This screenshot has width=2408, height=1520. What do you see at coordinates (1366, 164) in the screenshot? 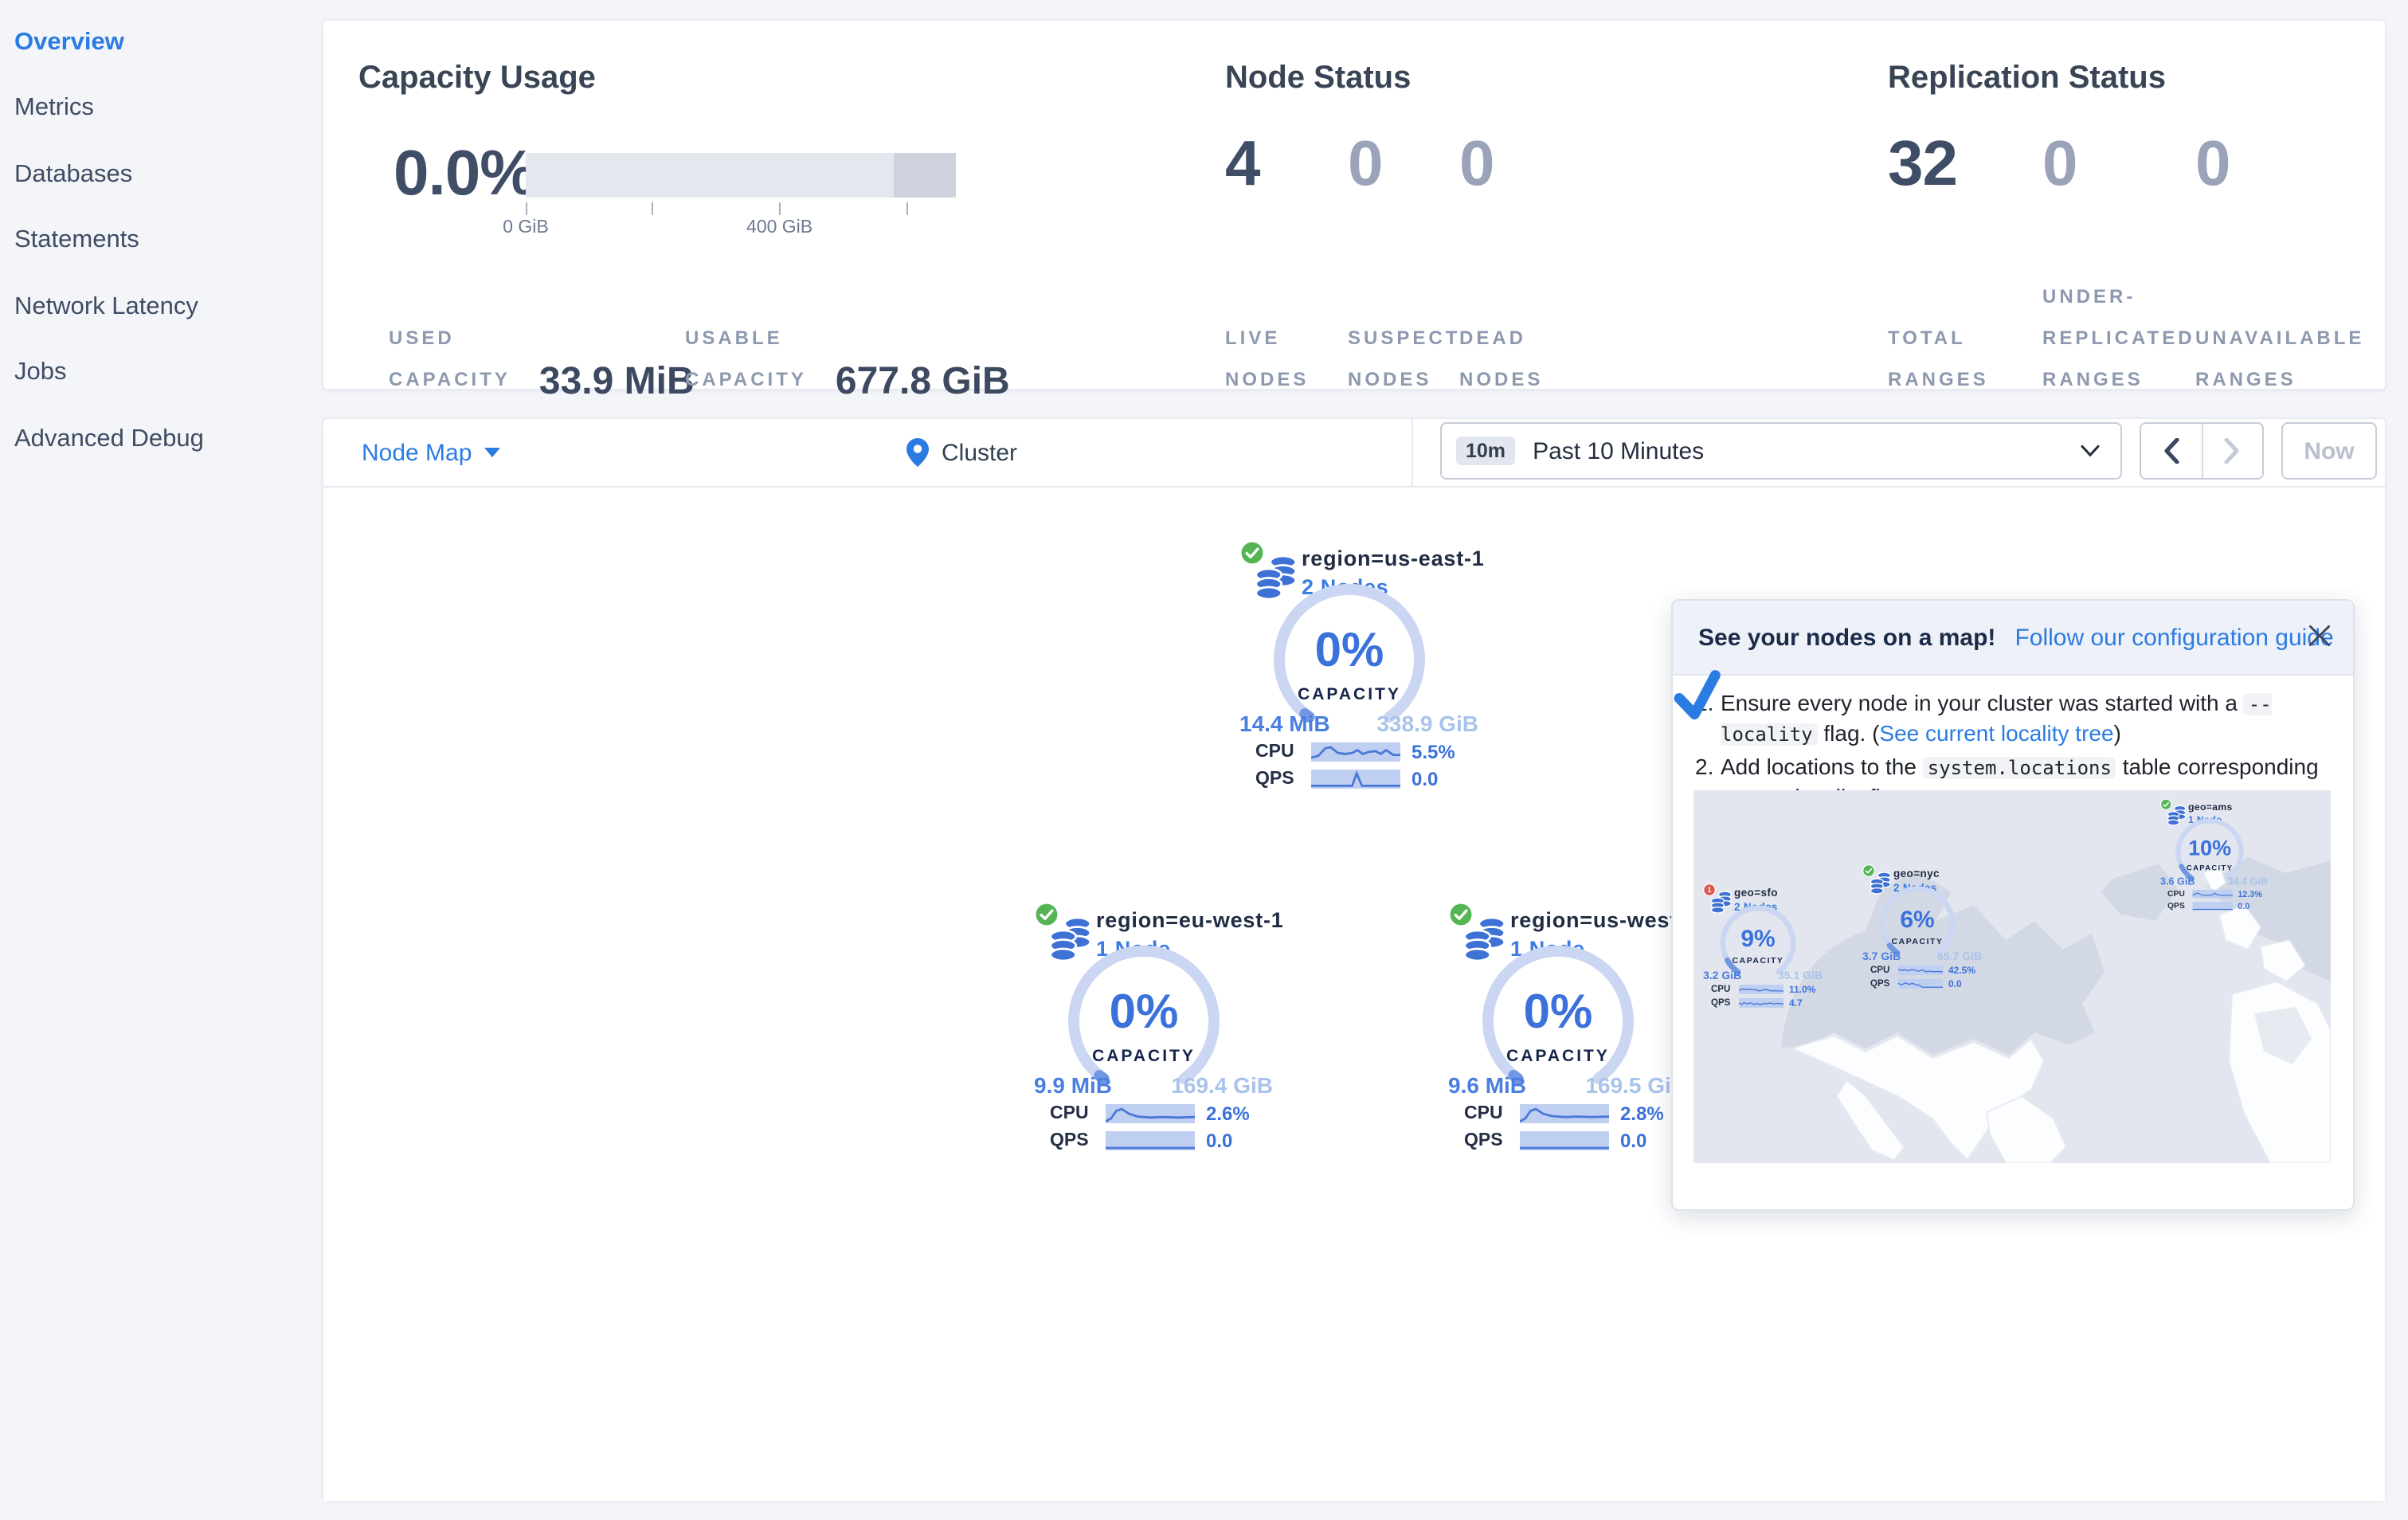
I see `stat-value: 0` at bounding box center [1366, 164].